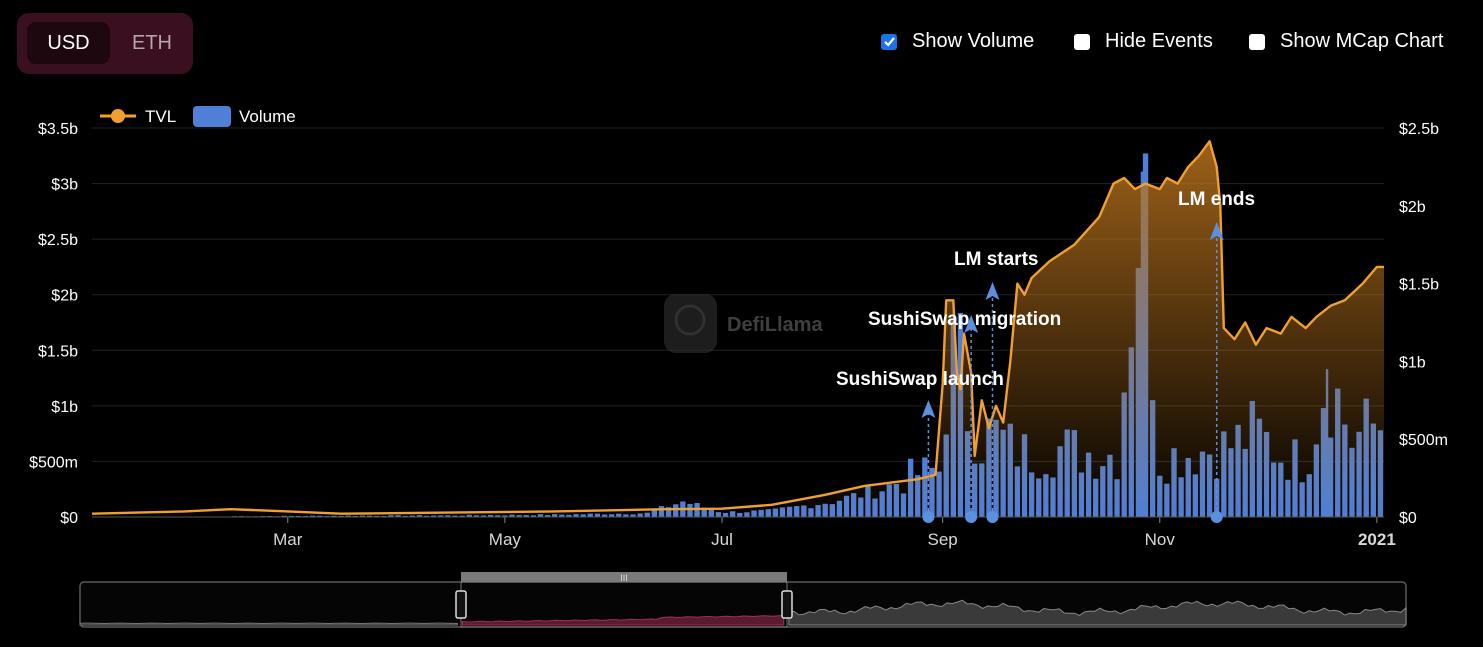 The height and width of the screenshot is (647, 1483). What do you see at coordinates (973, 41) in the screenshot?
I see `show-volume-label: Show Volume` at bounding box center [973, 41].